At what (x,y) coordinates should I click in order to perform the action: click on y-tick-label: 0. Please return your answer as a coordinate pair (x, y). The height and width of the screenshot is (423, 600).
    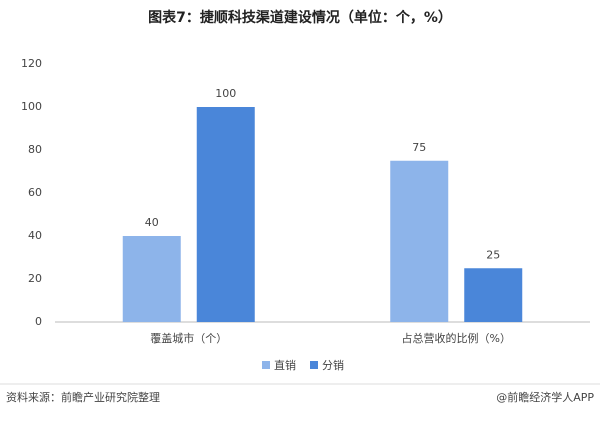
    Looking at the image, I should click on (38, 321).